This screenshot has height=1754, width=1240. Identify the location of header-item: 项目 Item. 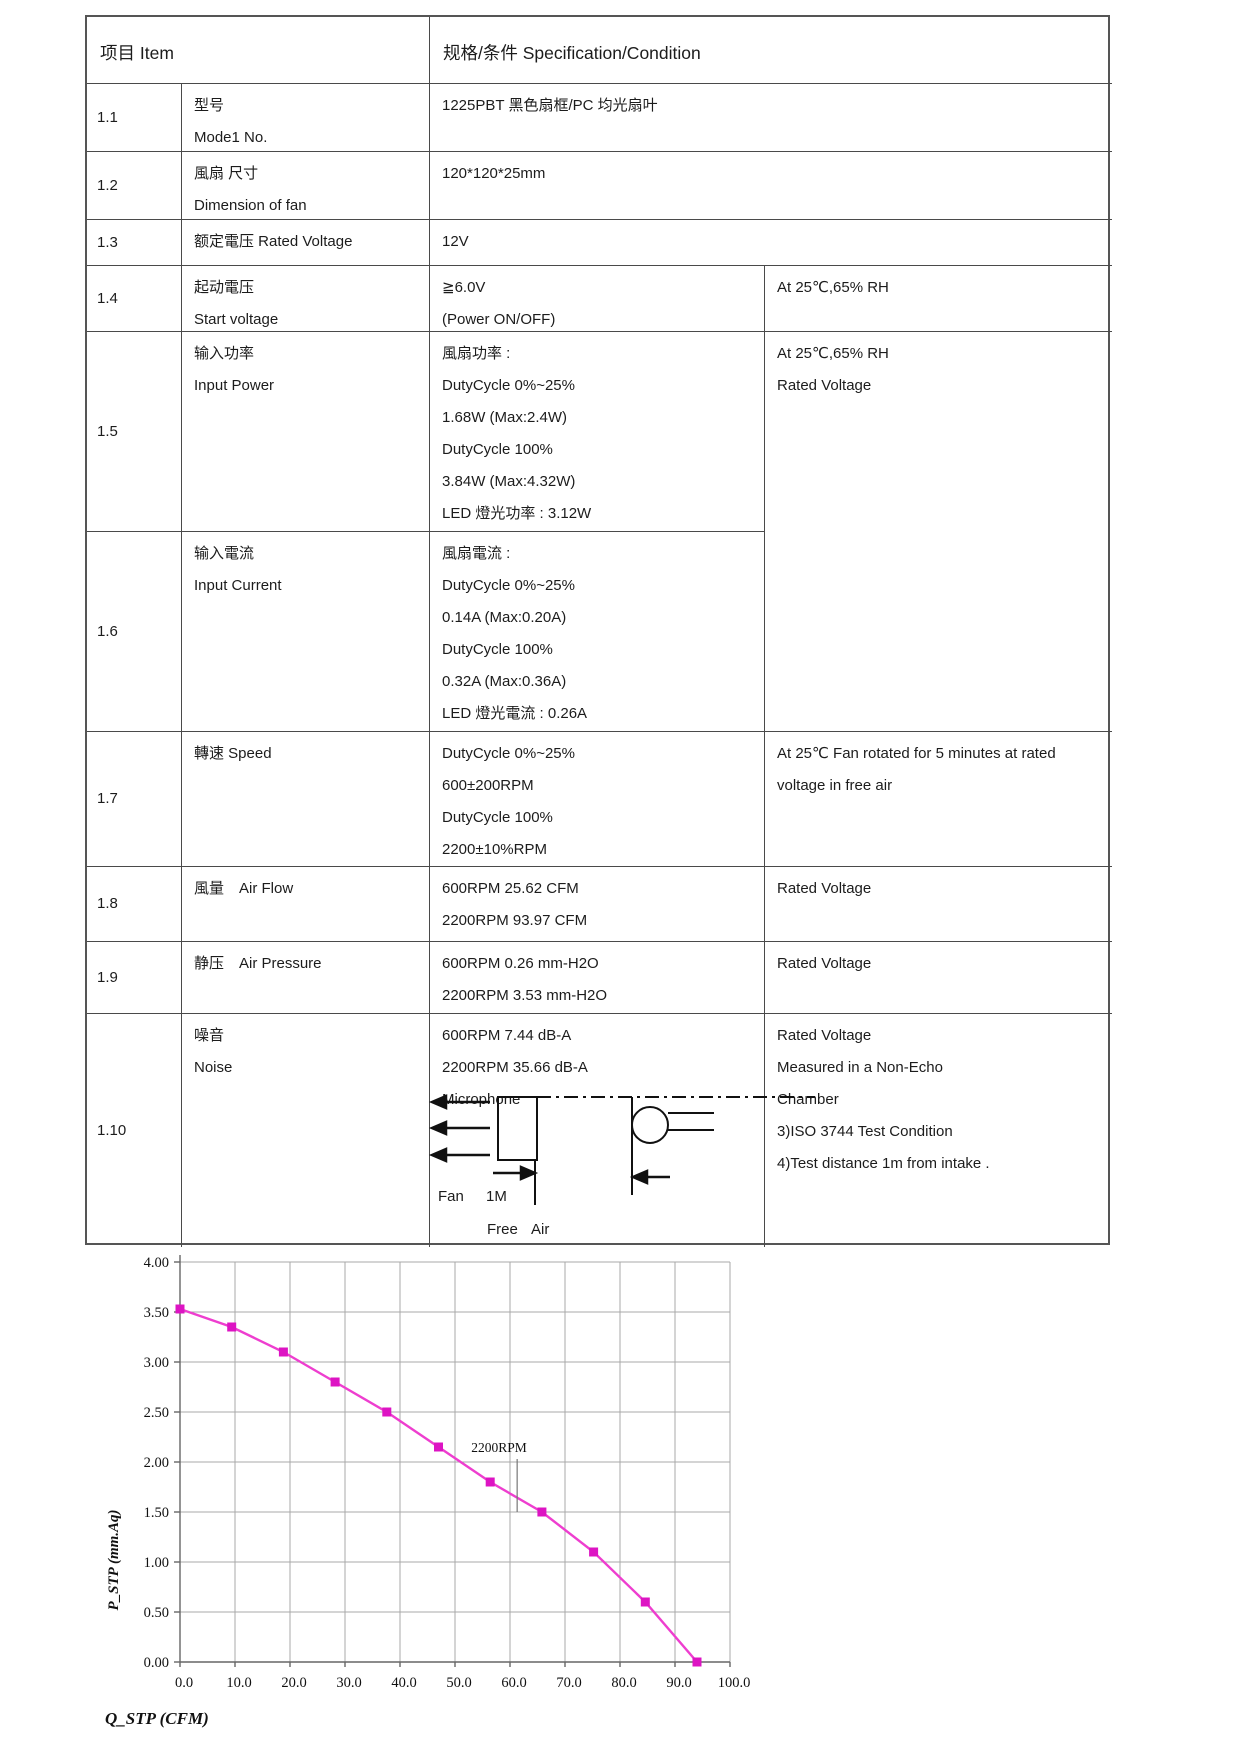
(258, 50).